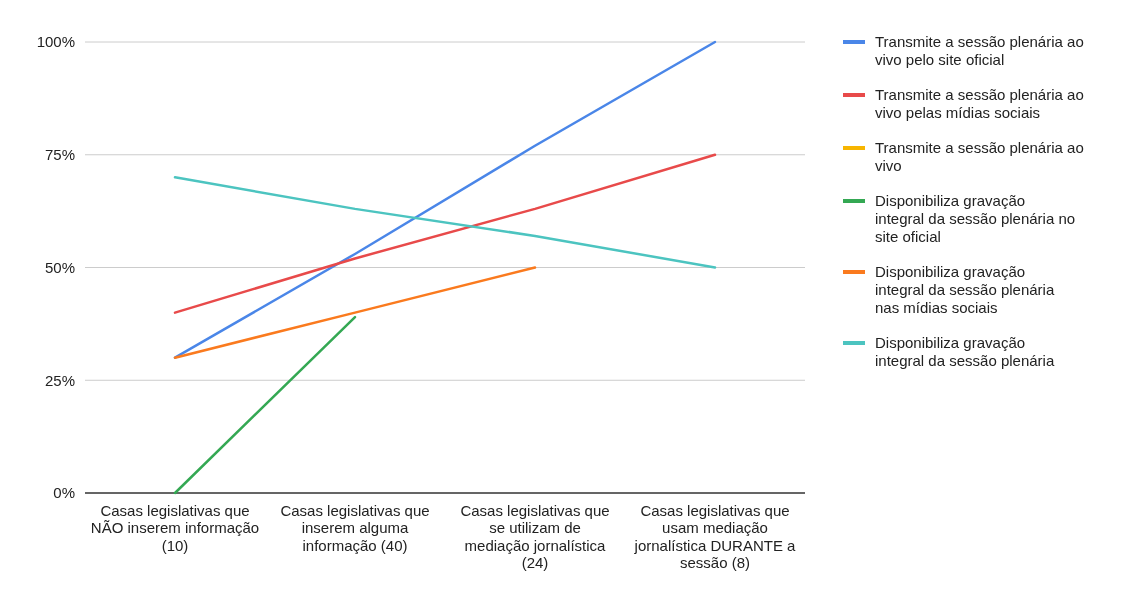 This screenshot has height=604, width=1134. I want to click on y-tick-label: 100%, so click(55, 42).